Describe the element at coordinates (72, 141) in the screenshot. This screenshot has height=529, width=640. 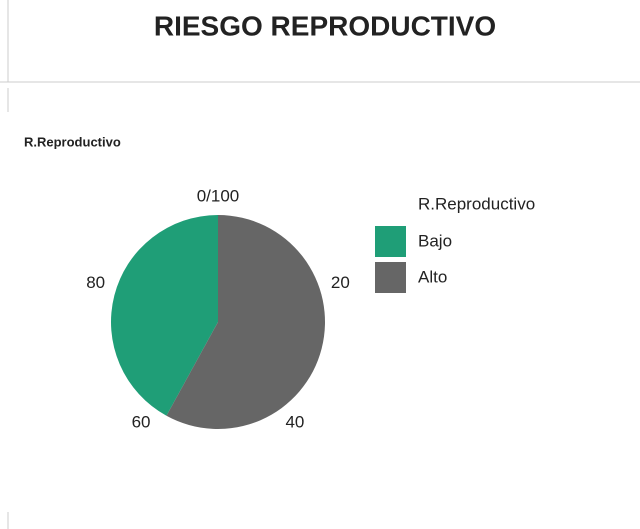
I see `chart-title: R.Reproductivo` at that location.